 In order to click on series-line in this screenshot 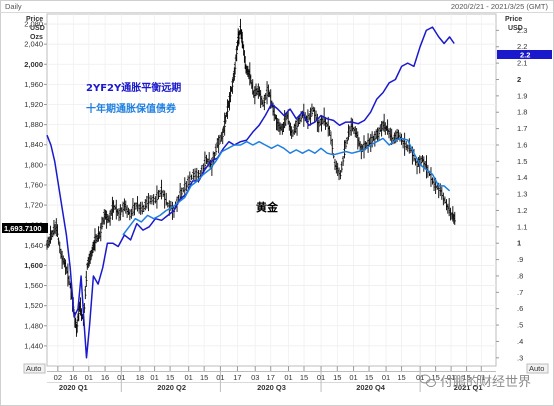, I will do `click(286, 186)`.